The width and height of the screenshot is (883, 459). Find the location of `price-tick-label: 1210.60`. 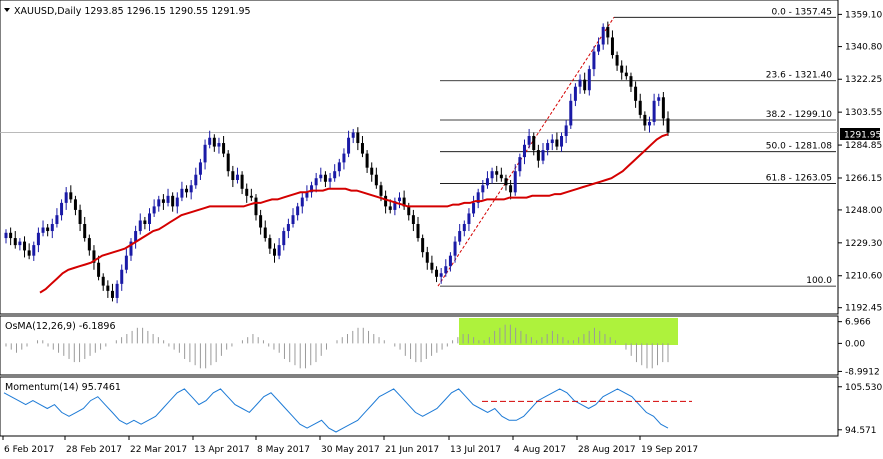

price-tick-label: 1210.60 is located at coordinates (863, 277).